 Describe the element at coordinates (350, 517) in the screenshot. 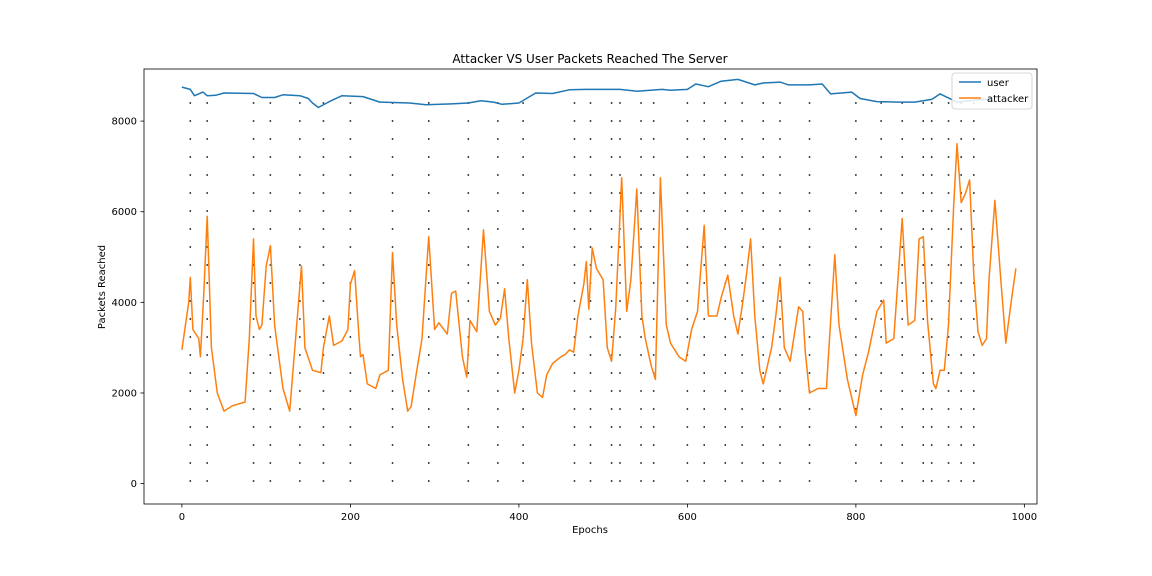

I see `x-tick-label: 200` at that location.